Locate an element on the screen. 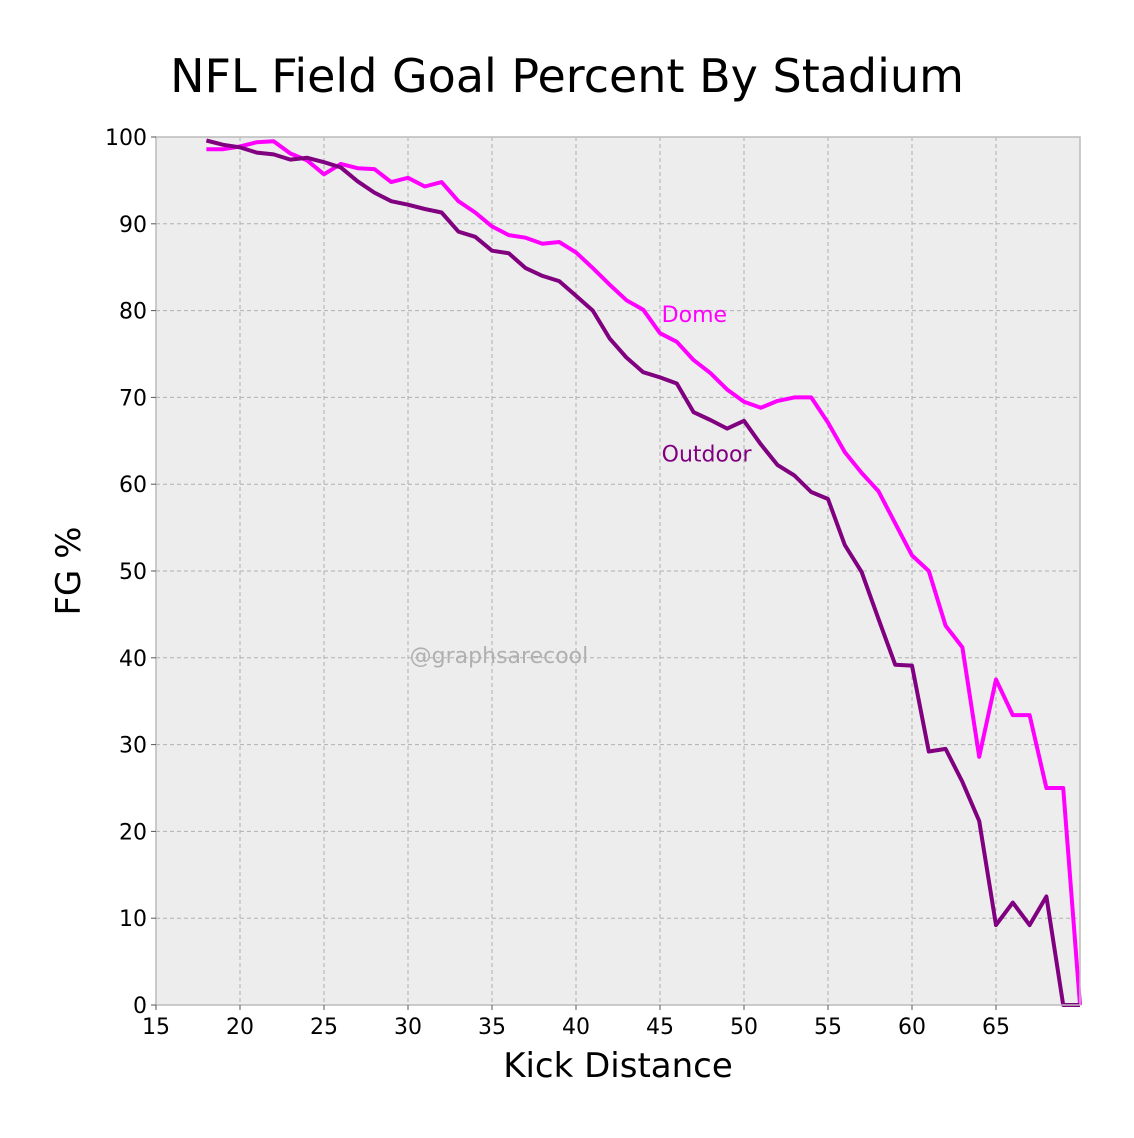  annotation-outdoor: Outdoor is located at coordinates (707, 455).